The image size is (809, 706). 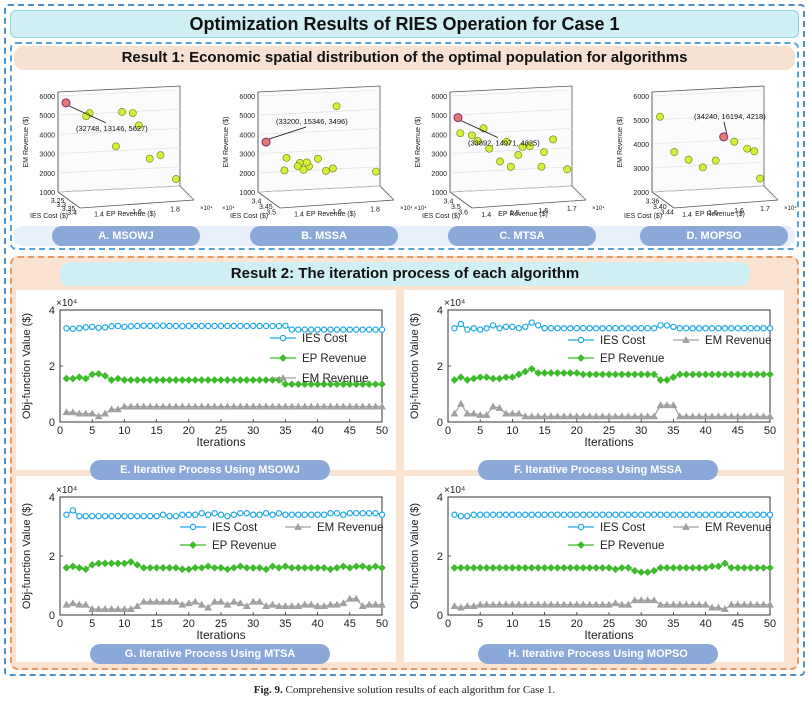 I want to click on x-tick-label: 40, so click(x=705, y=431).